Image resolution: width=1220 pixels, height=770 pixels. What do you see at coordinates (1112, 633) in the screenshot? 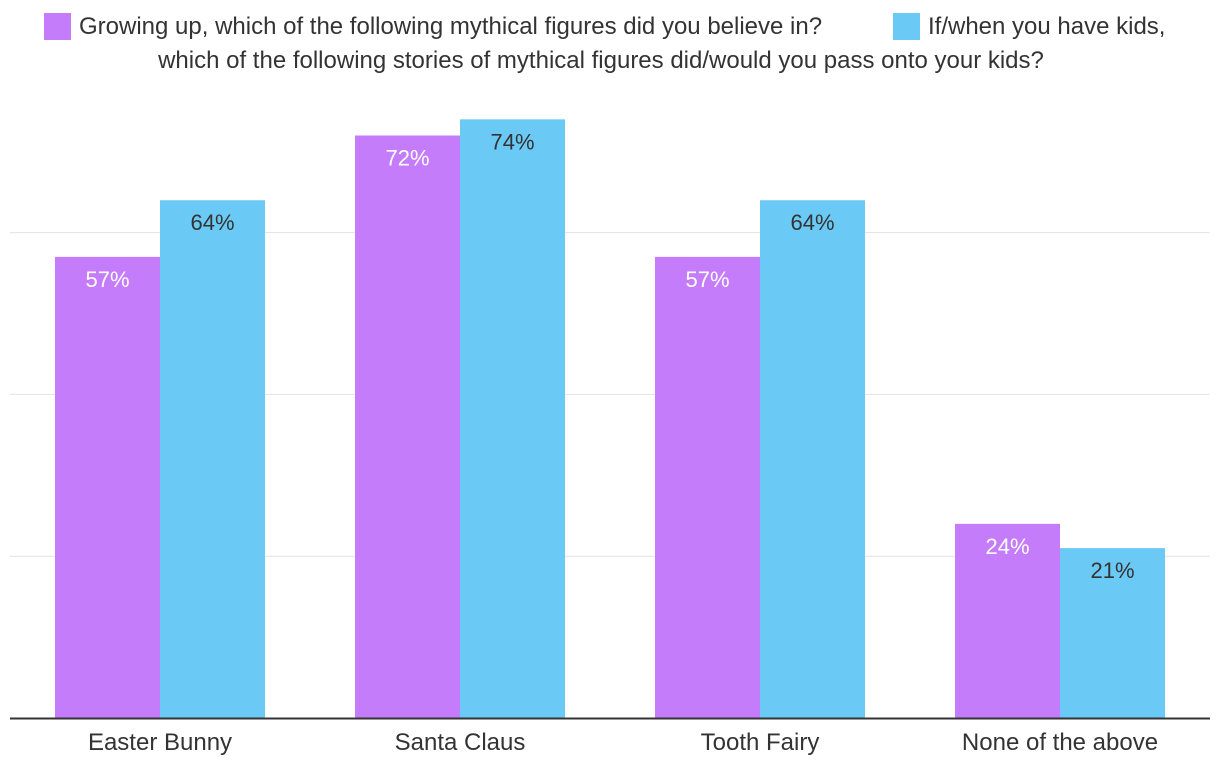
I see `bar-series-2-none-of-the-above` at bounding box center [1112, 633].